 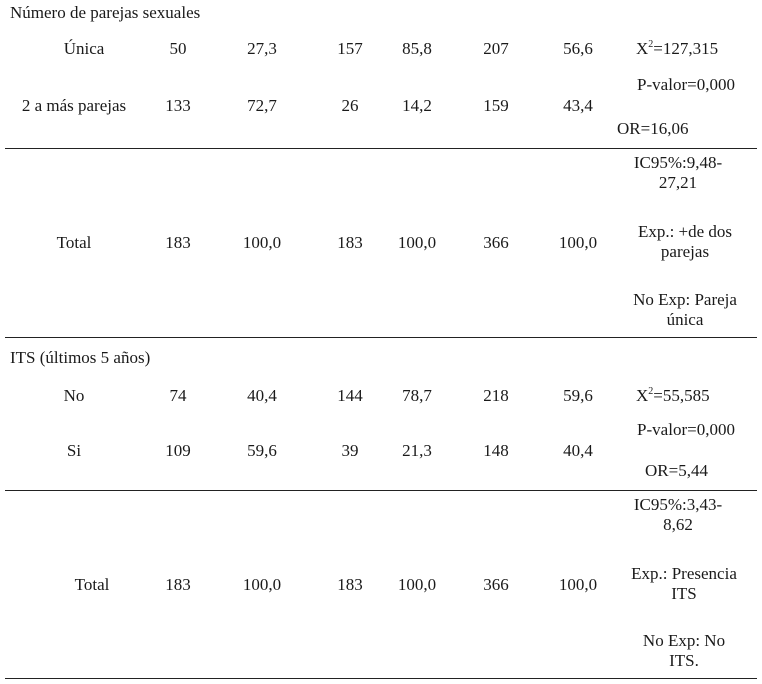 I want to click on confidence-interval: IC95%:3,43- 8,62, so click(x=678, y=514).